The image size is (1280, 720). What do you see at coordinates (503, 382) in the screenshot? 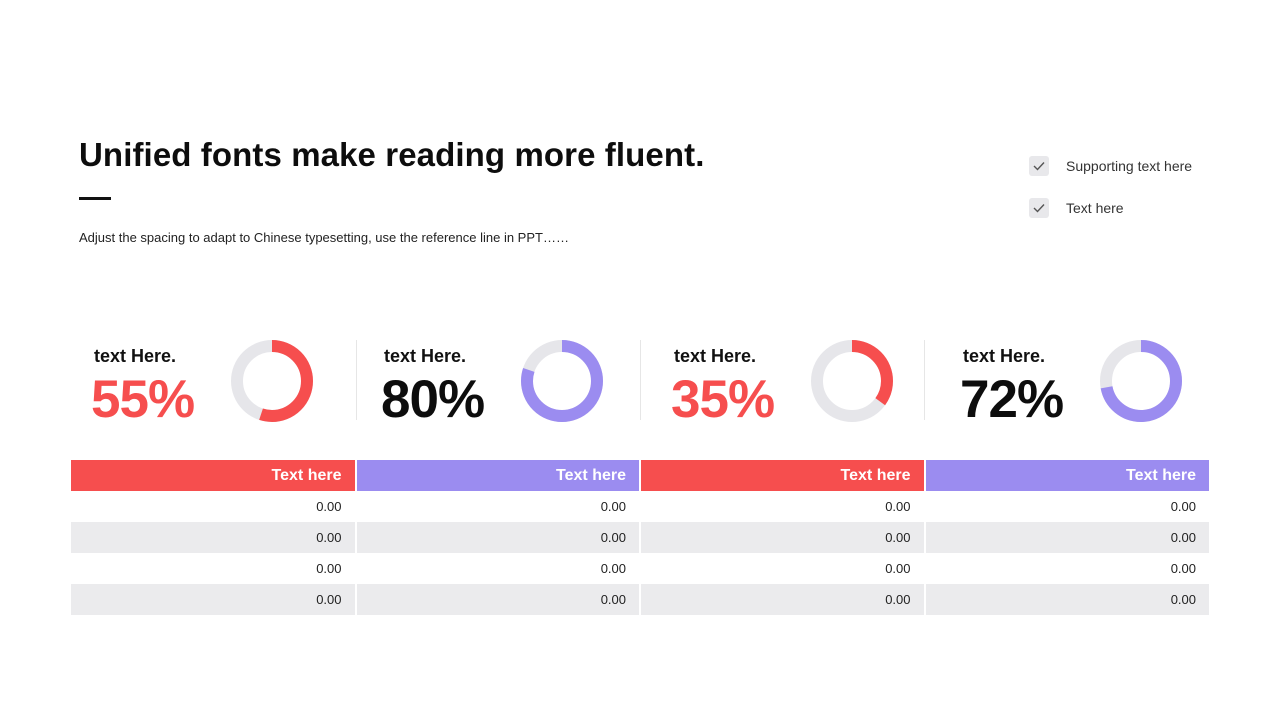
I see `stat-card: text Here. 80%` at bounding box center [503, 382].